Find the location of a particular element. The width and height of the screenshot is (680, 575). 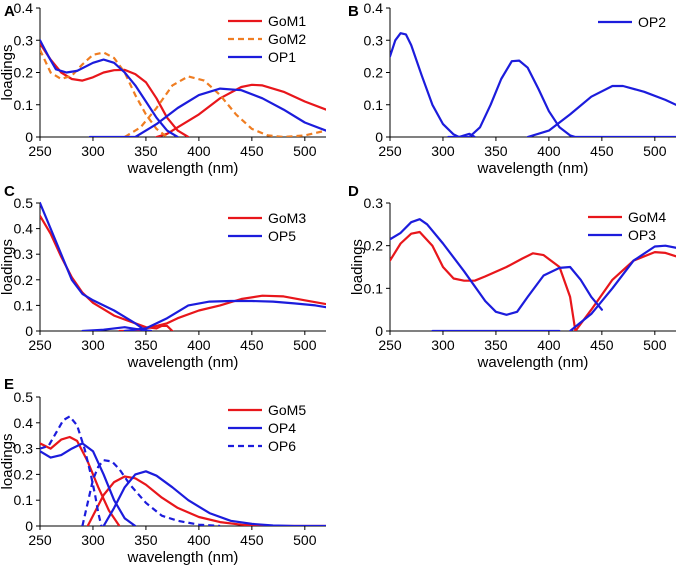

legend-label: OP3 is located at coordinates (642, 235).